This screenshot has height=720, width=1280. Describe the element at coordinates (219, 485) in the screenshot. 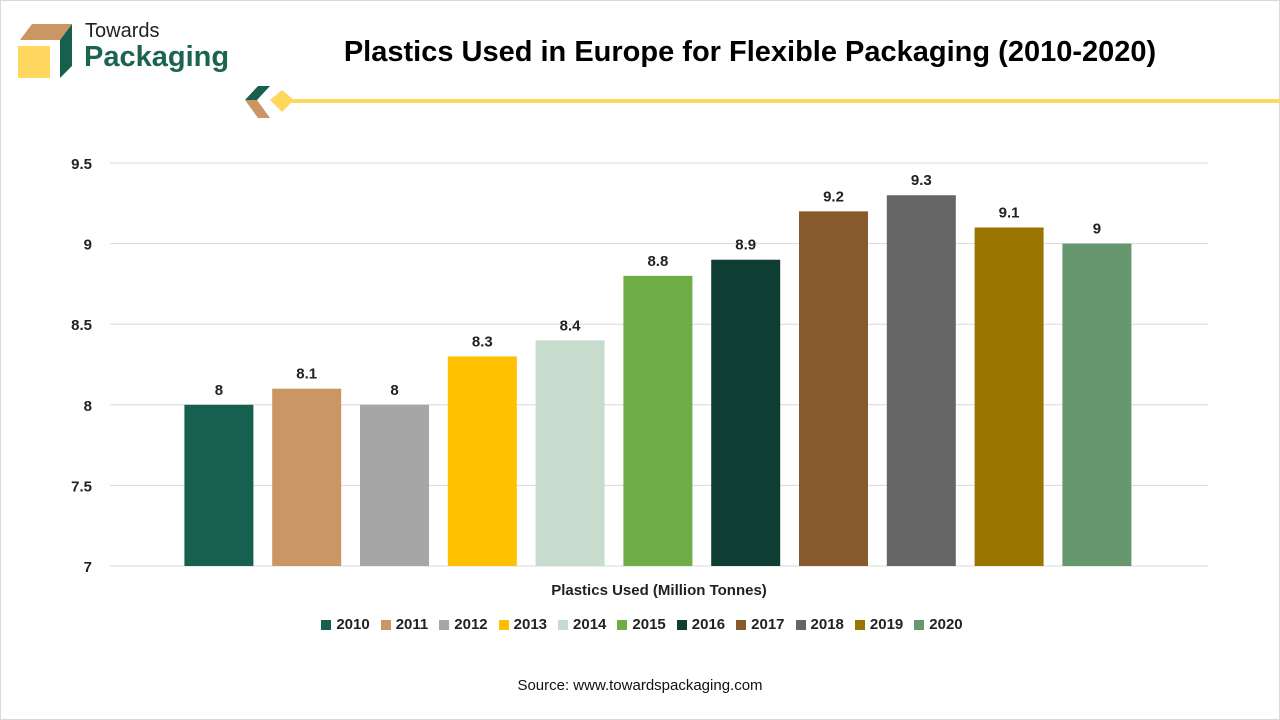

I see `bar-2010` at that location.